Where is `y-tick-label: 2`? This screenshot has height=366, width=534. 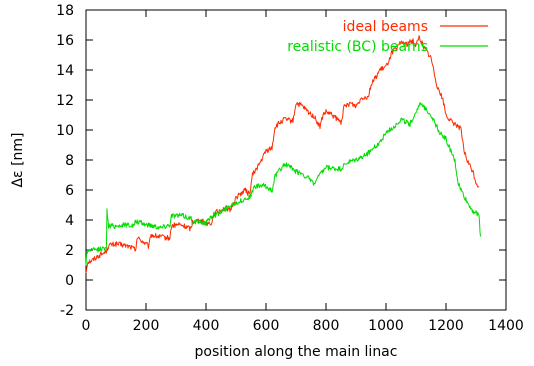 y-tick-label: 2 is located at coordinates (69, 251).